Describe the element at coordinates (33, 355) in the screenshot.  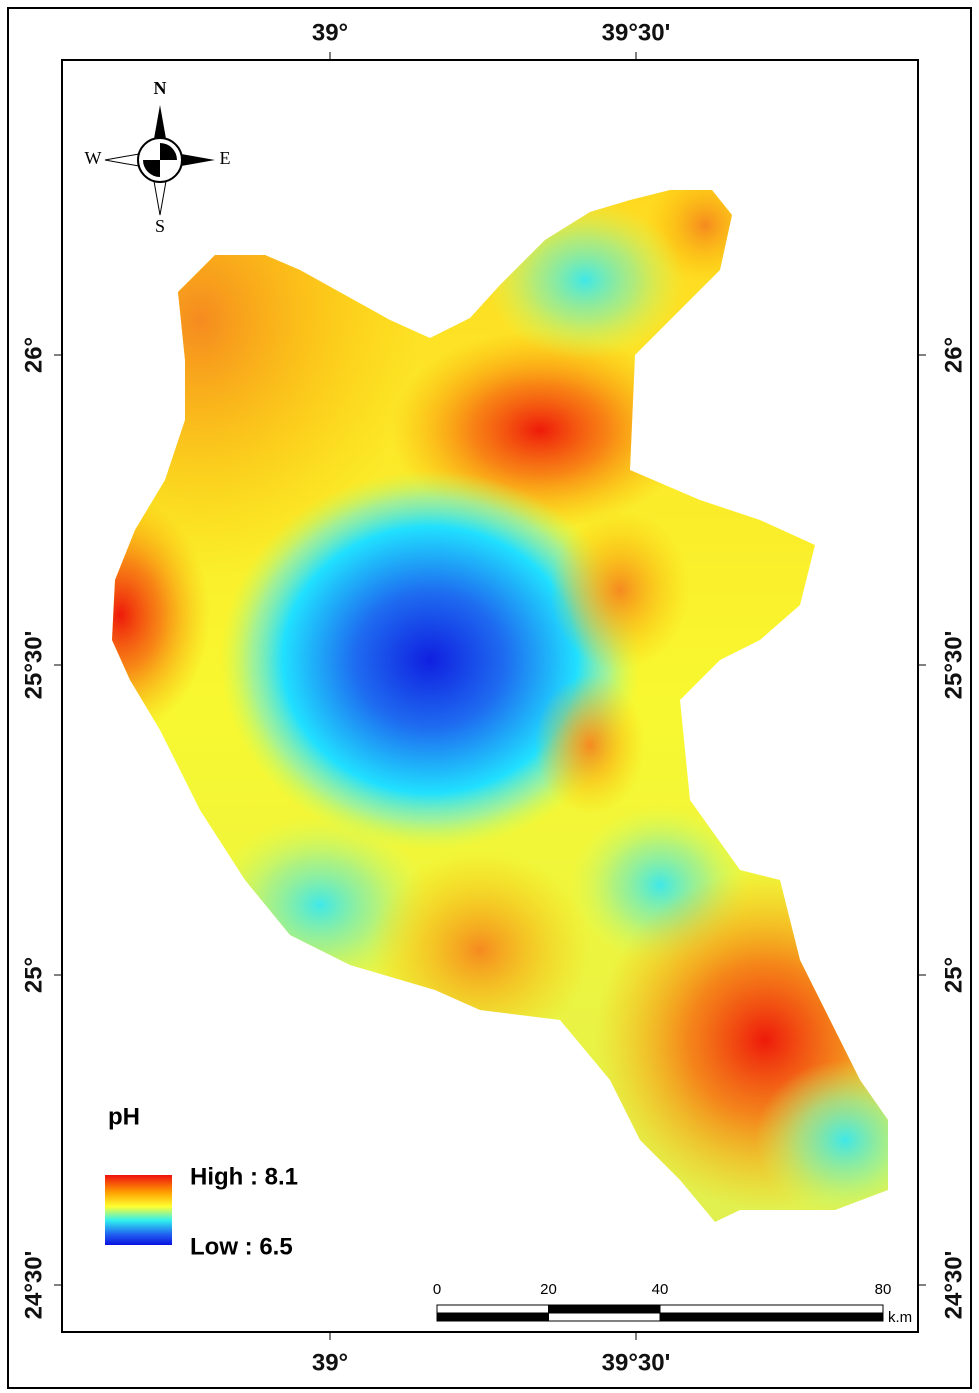
I see `lat-label-left: 26°` at that location.